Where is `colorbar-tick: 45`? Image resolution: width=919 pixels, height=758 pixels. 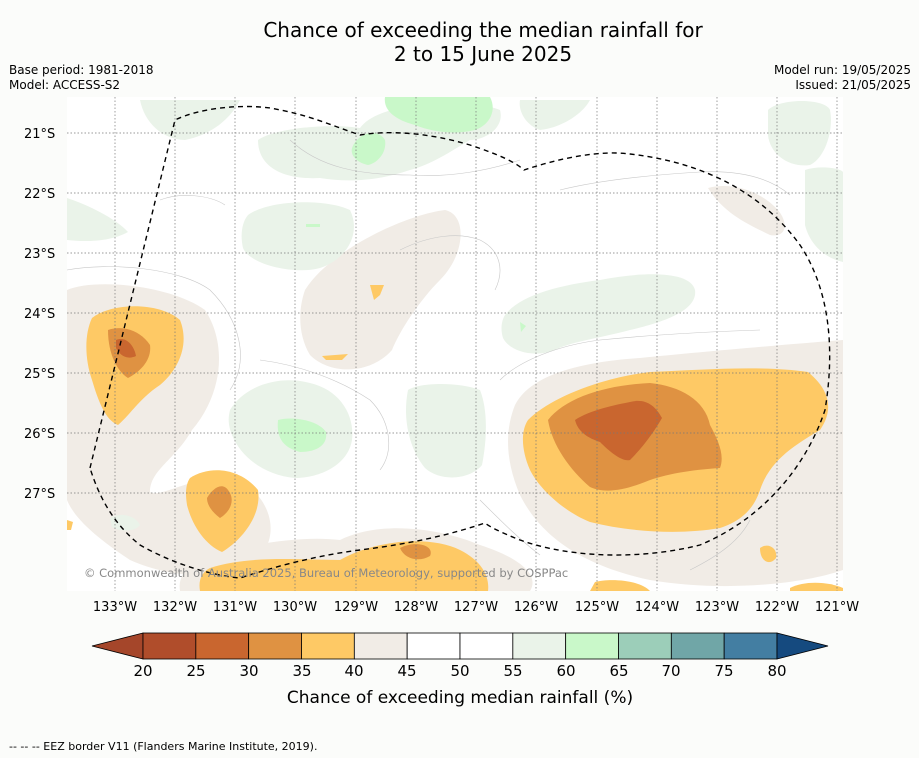
colorbar-tick: 45 is located at coordinates (406, 671).